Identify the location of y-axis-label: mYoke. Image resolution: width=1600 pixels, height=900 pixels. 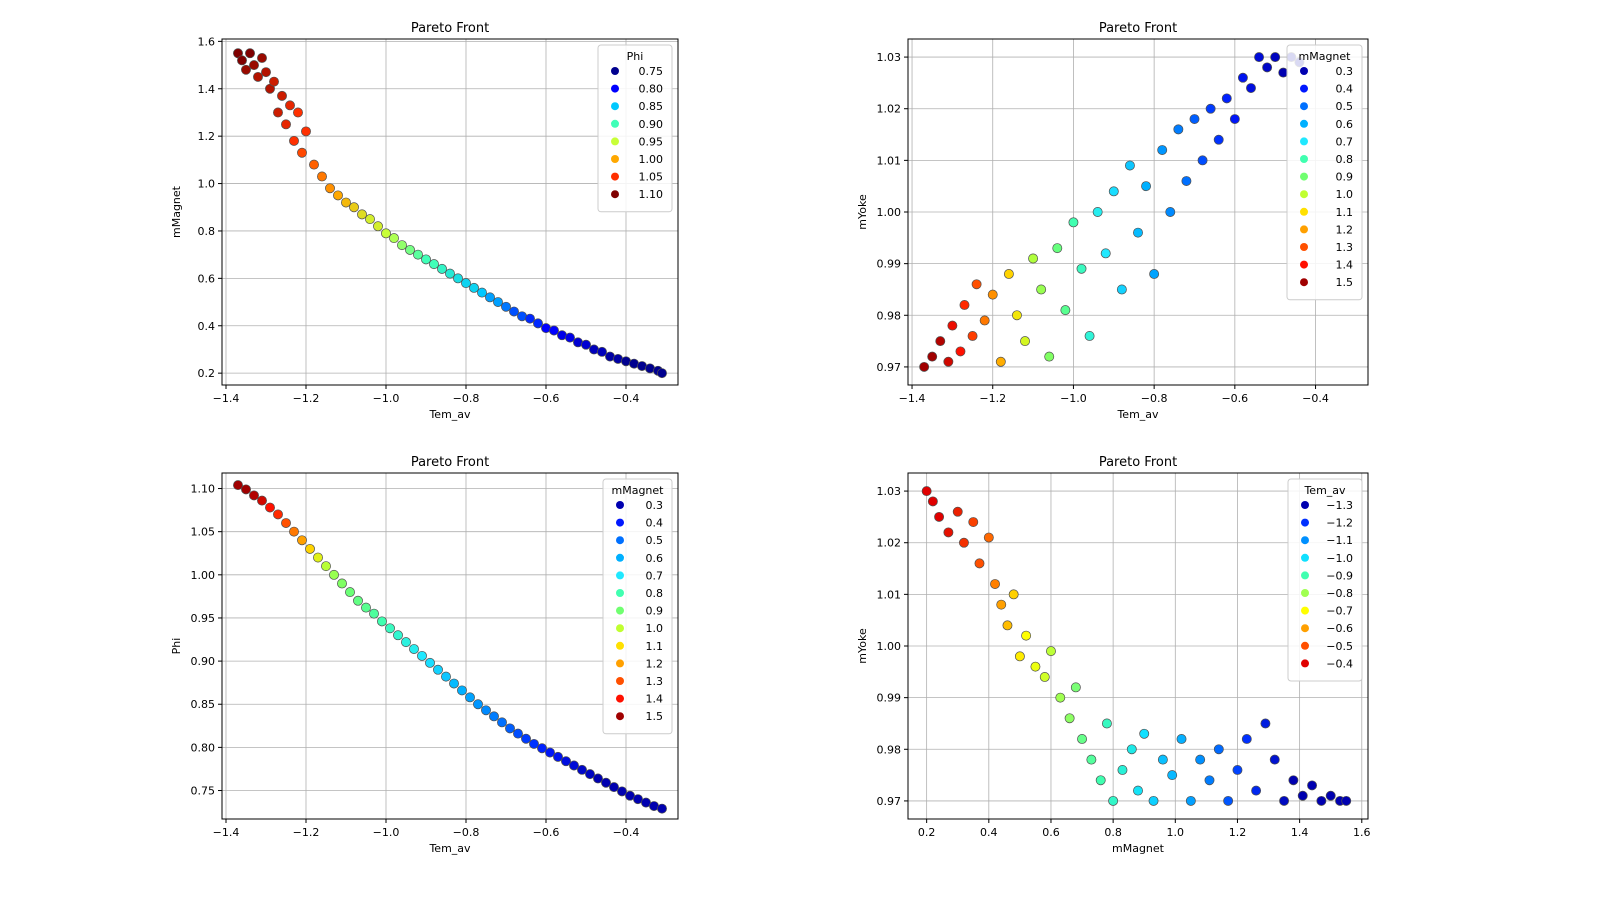
(862, 646).